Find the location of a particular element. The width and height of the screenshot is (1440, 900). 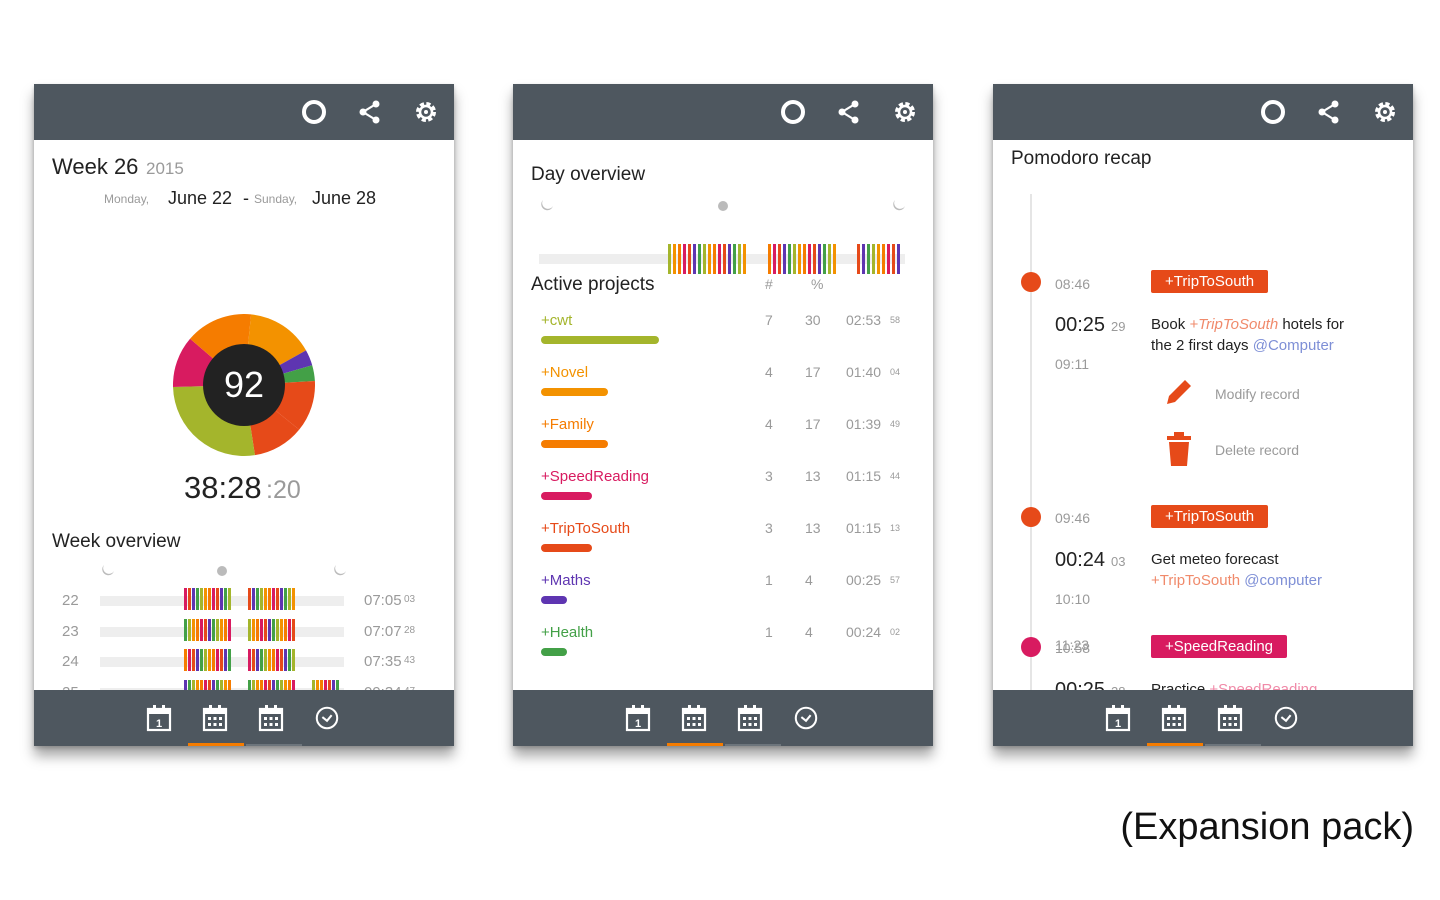

project-name: +cwt is located at coordinates (557, 320).